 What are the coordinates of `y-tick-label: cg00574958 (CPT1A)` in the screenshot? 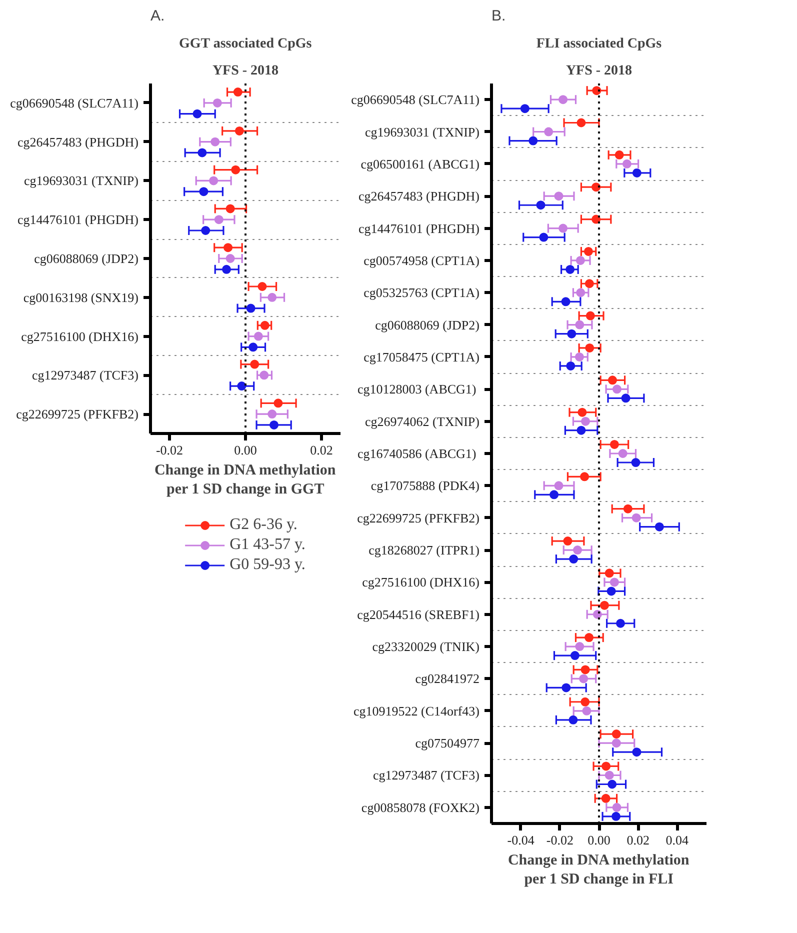 It's located at (422, 260).